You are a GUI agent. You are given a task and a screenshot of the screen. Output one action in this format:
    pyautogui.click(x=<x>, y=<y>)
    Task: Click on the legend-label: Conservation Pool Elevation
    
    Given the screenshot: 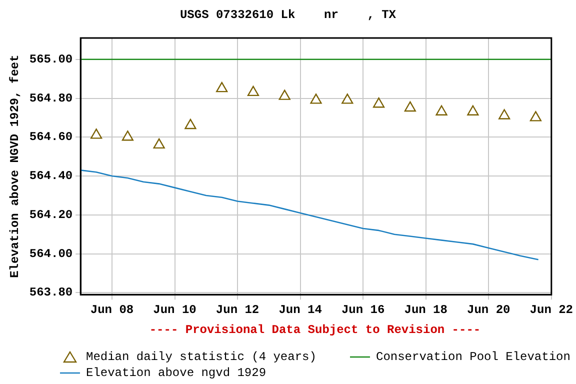 What is the action you would take?
    pyautogui.click(x=473, y=357)
    